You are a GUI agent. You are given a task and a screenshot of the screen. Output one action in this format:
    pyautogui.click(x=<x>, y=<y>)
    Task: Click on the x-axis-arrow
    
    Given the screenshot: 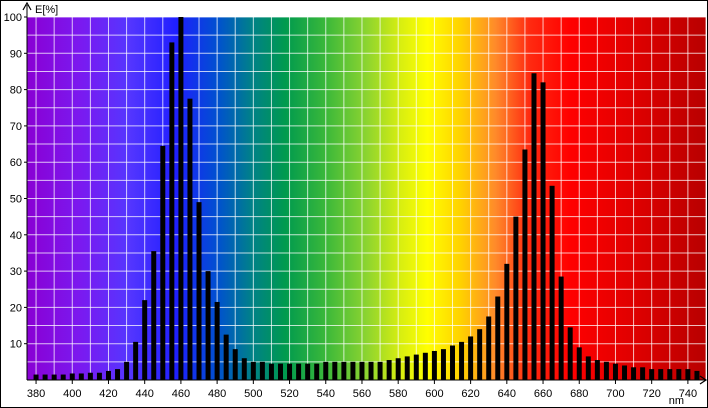 What is the action you would take?
    pyautogui.click(x=703, y=380)
    